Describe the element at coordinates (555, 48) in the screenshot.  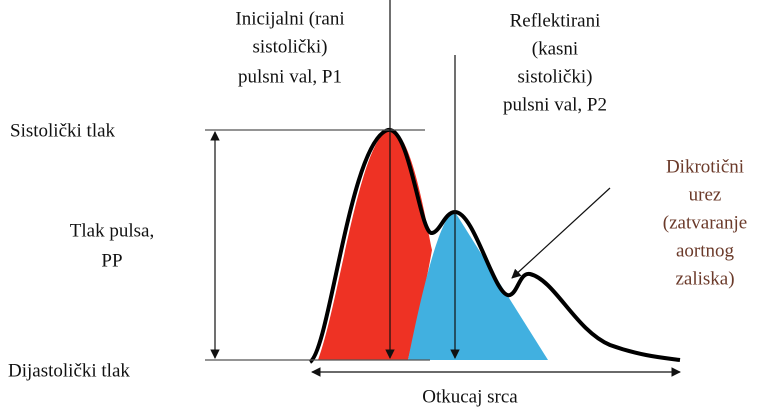
I see `p2-label: (kasni` at that location.